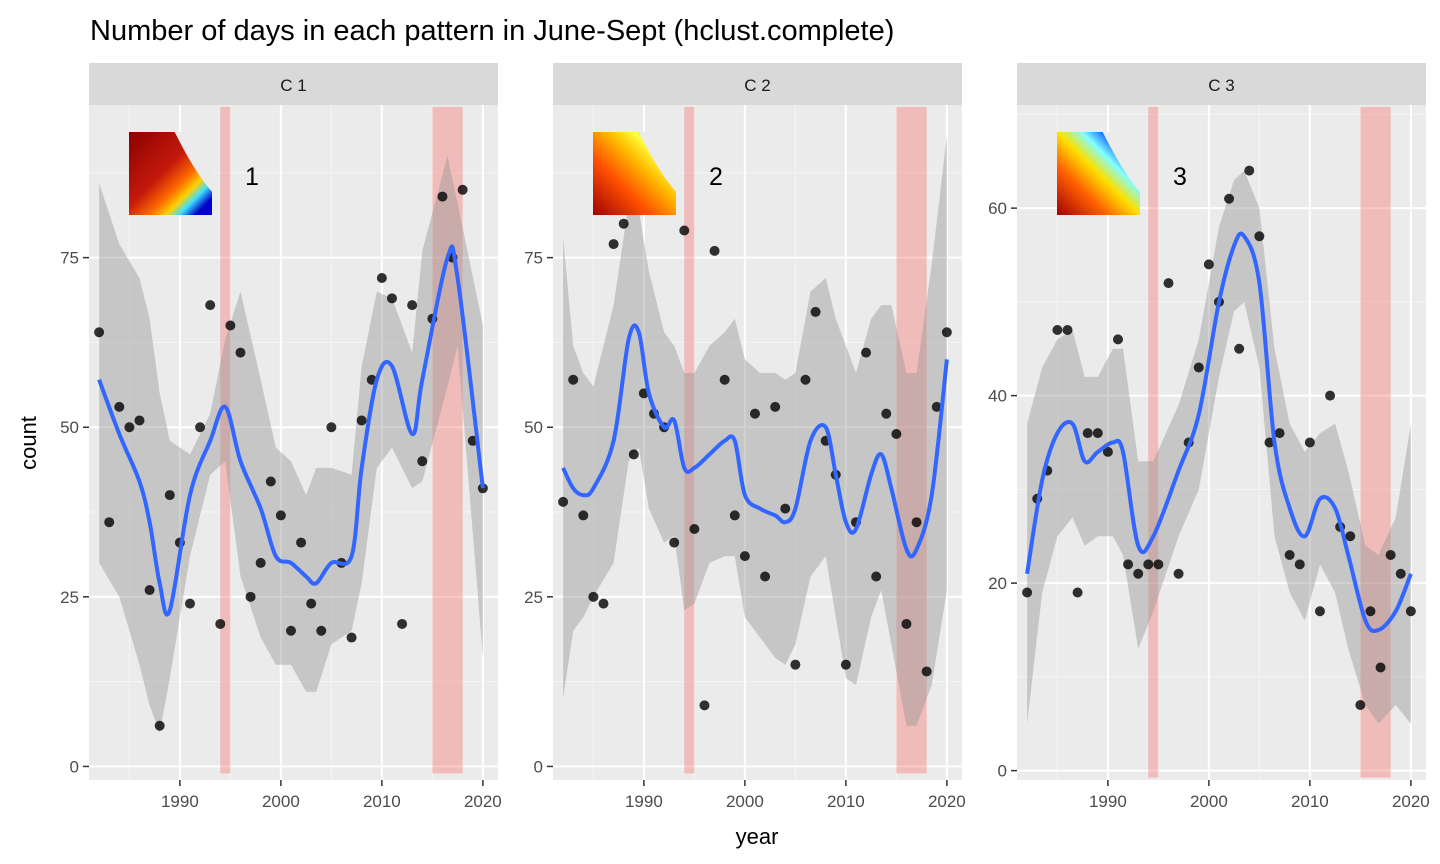  Describe the element at coordinates (757, 836) in the screenshot. I see `x-axis-title: year` at that location.